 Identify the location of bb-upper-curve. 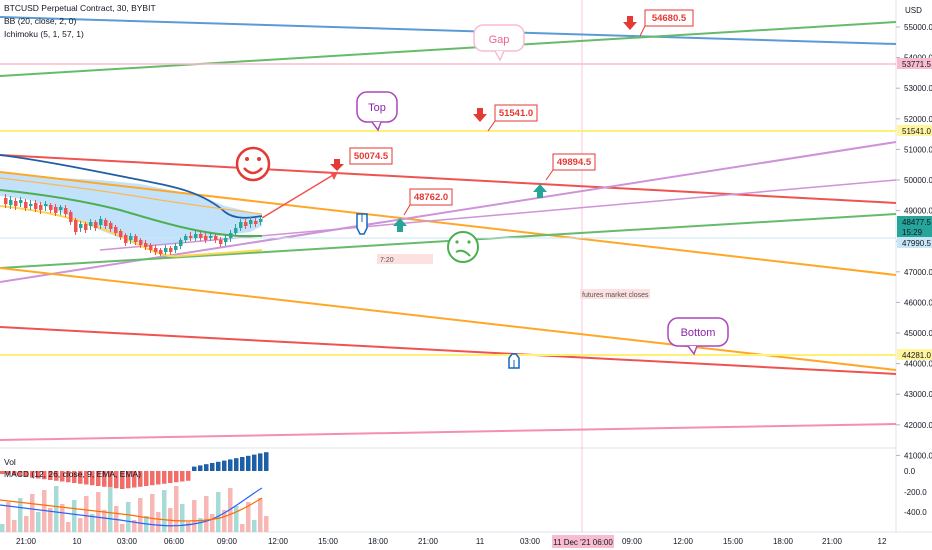
(131, 186).